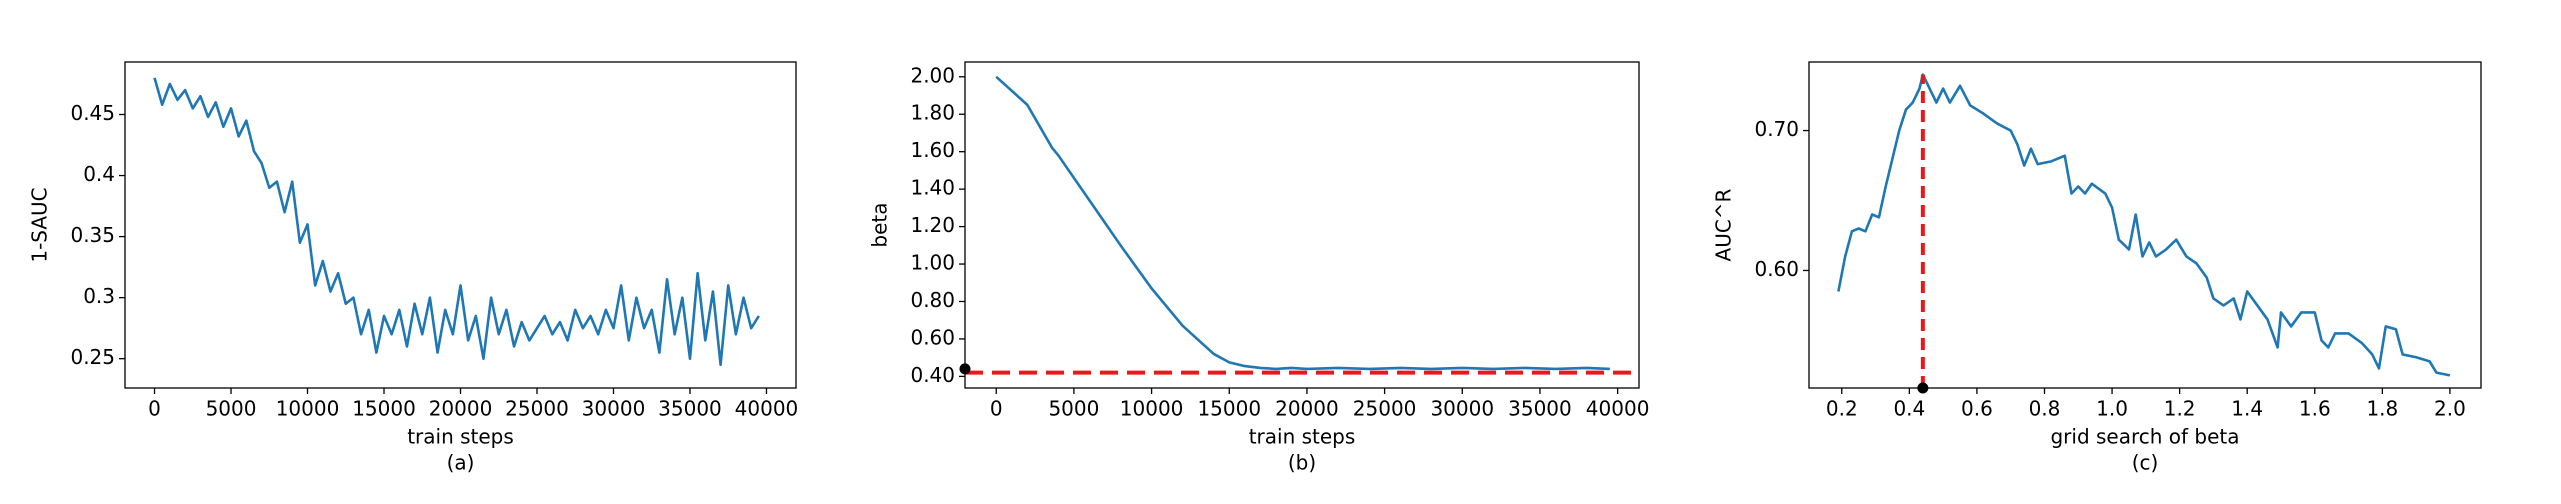 This screenshot has width=2561, height=504. What do you see at coordinates (1977, 409) in the screenshot?
I see `x-tick-label: 0.6` at bounding box center [1977, 409].